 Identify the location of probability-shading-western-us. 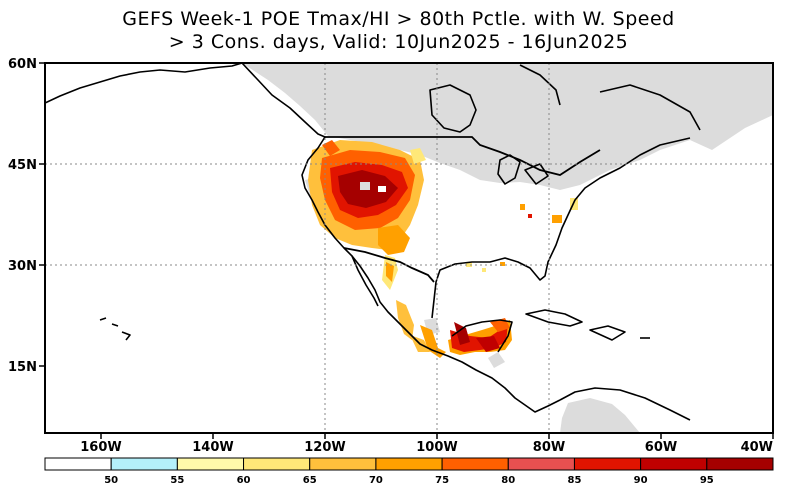
(367, 215).